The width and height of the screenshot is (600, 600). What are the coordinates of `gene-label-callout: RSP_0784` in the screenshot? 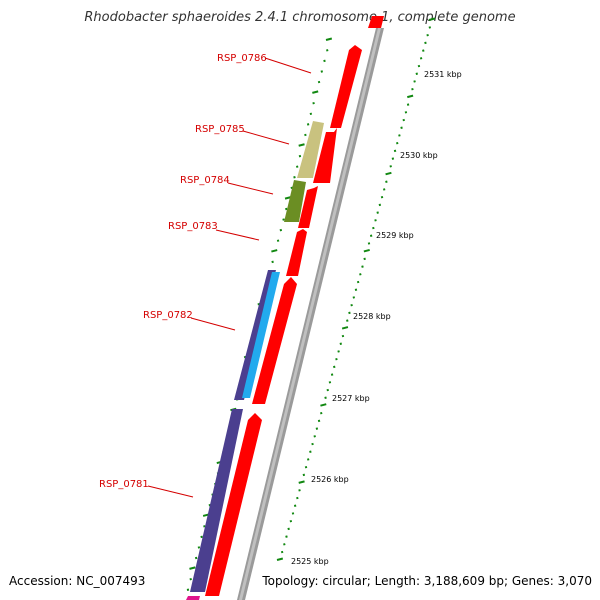 It's located at (227, 185).